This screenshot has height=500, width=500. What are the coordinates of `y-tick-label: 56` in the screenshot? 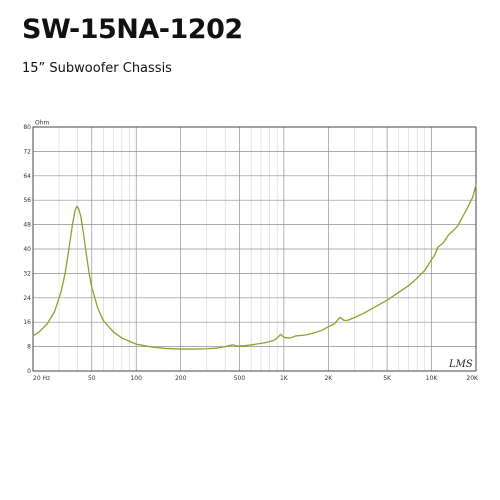 It's located at (27, 200).